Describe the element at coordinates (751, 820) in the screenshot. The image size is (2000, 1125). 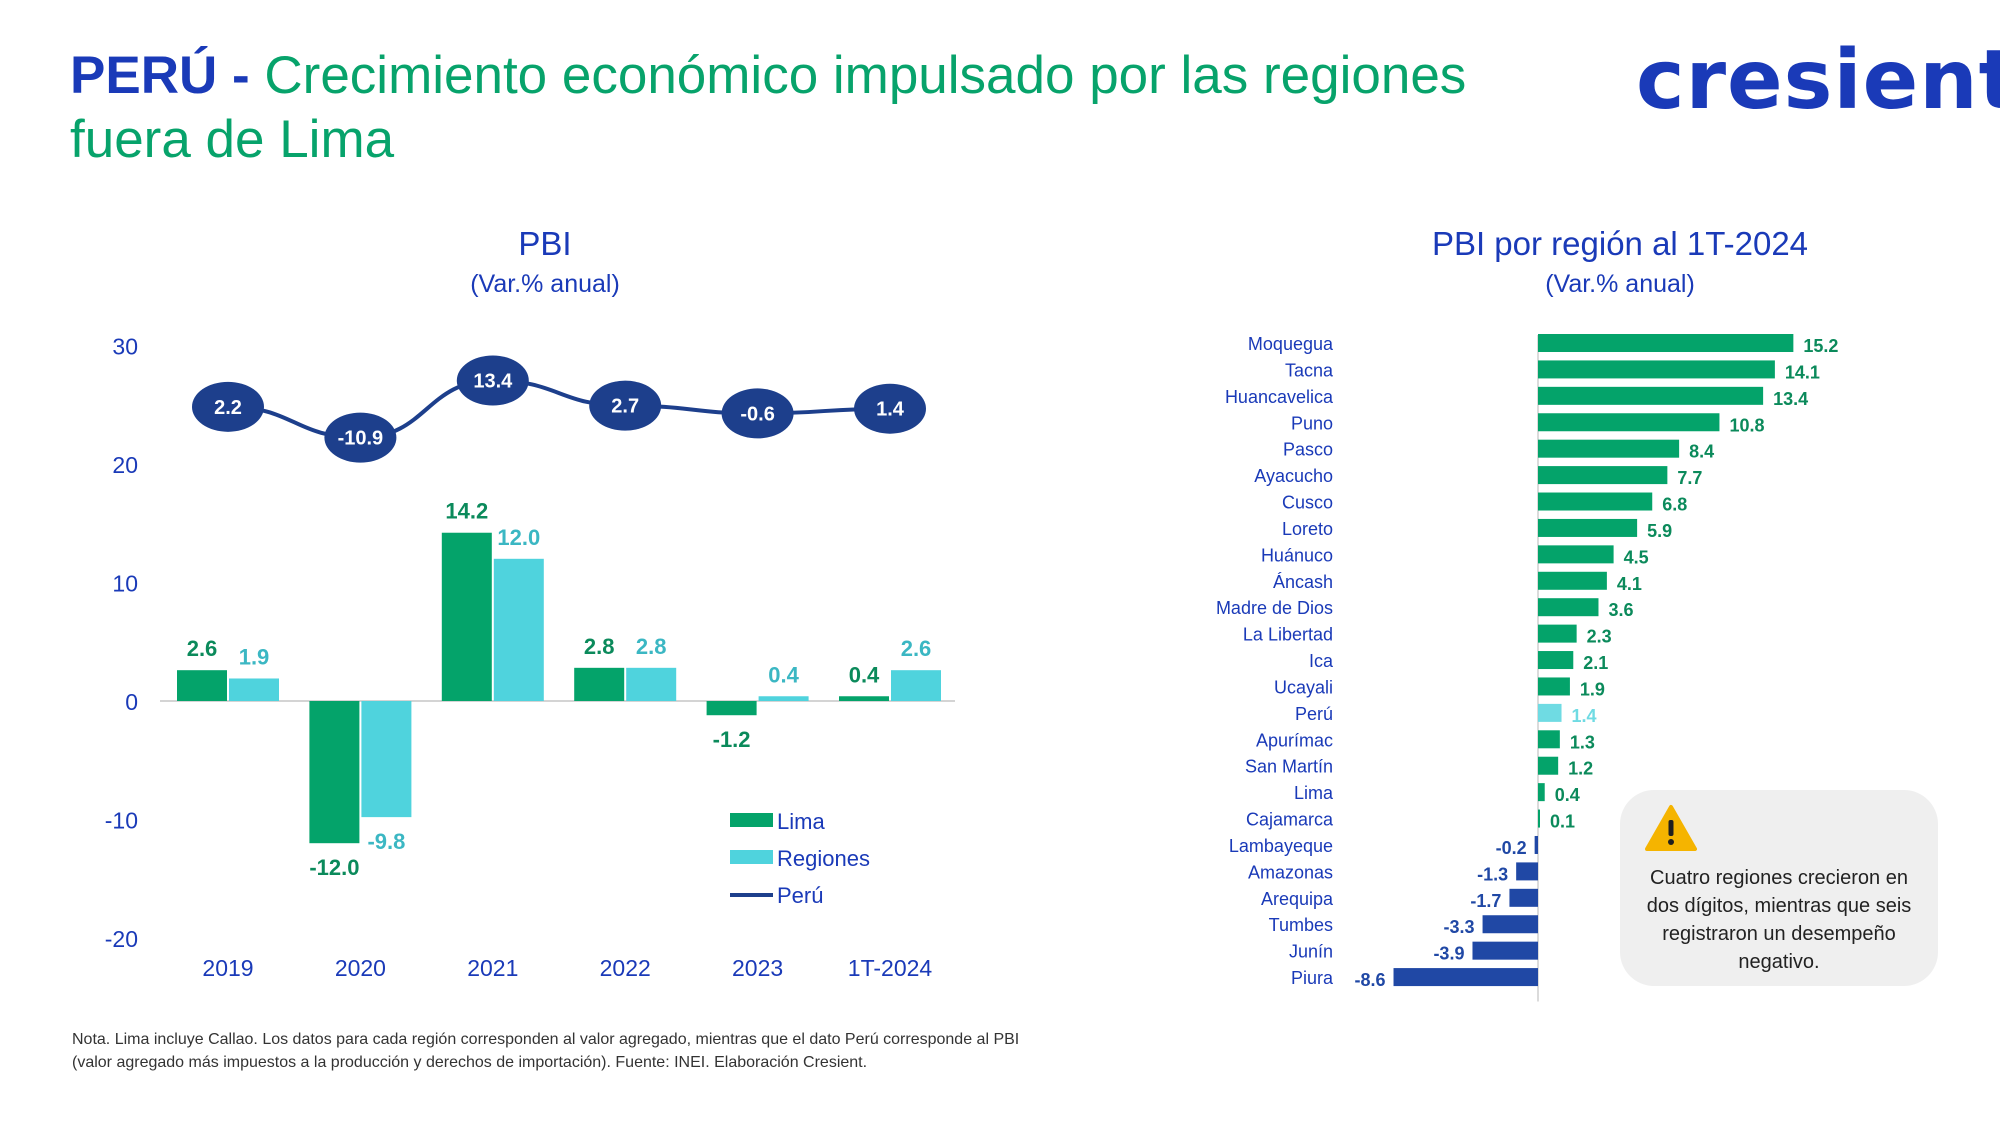
I see `legend-lima-swatch` at that location.